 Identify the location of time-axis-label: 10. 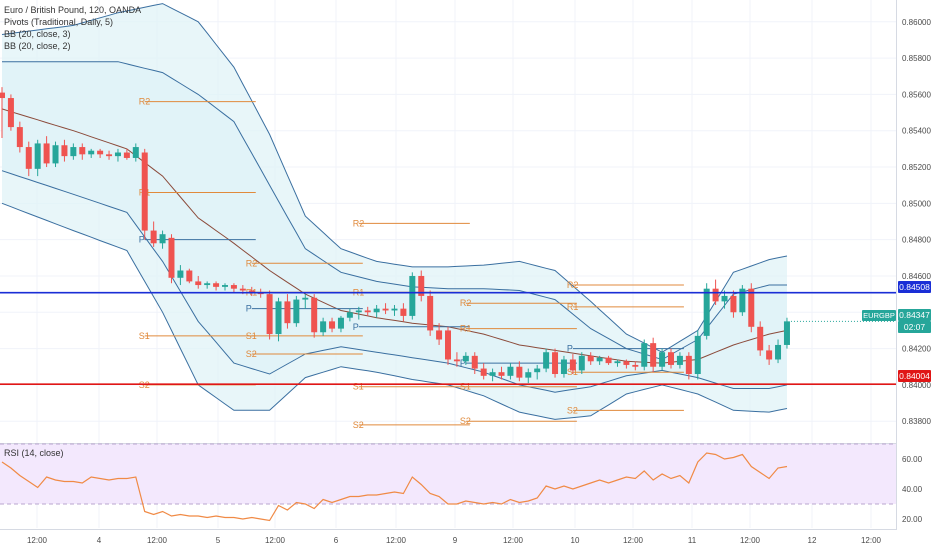
(575, 540).